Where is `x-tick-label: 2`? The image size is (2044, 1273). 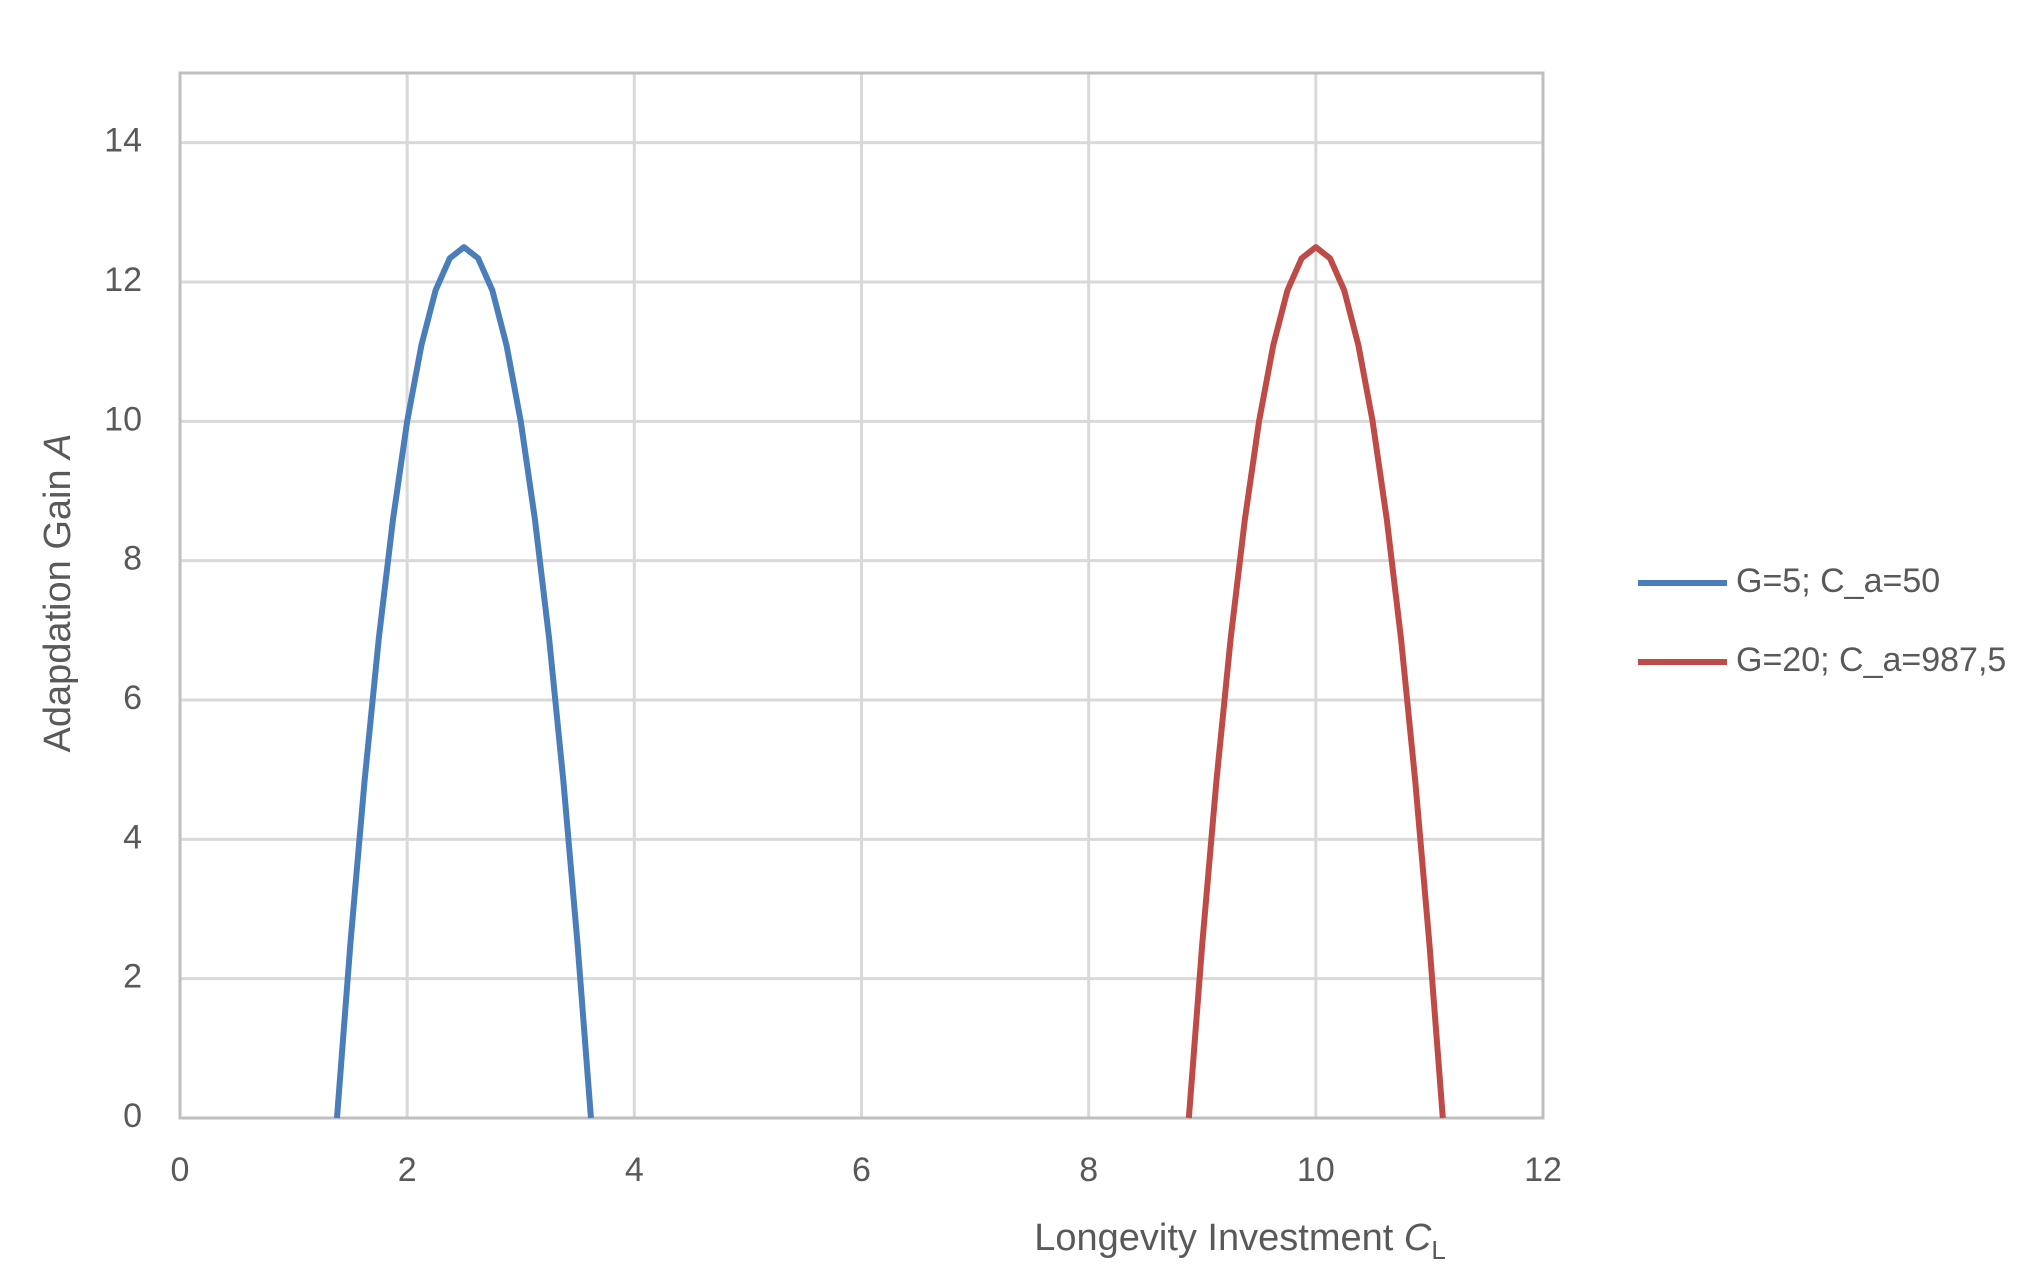
x-tick-label: 2 is located at coordinates (407, 1170).